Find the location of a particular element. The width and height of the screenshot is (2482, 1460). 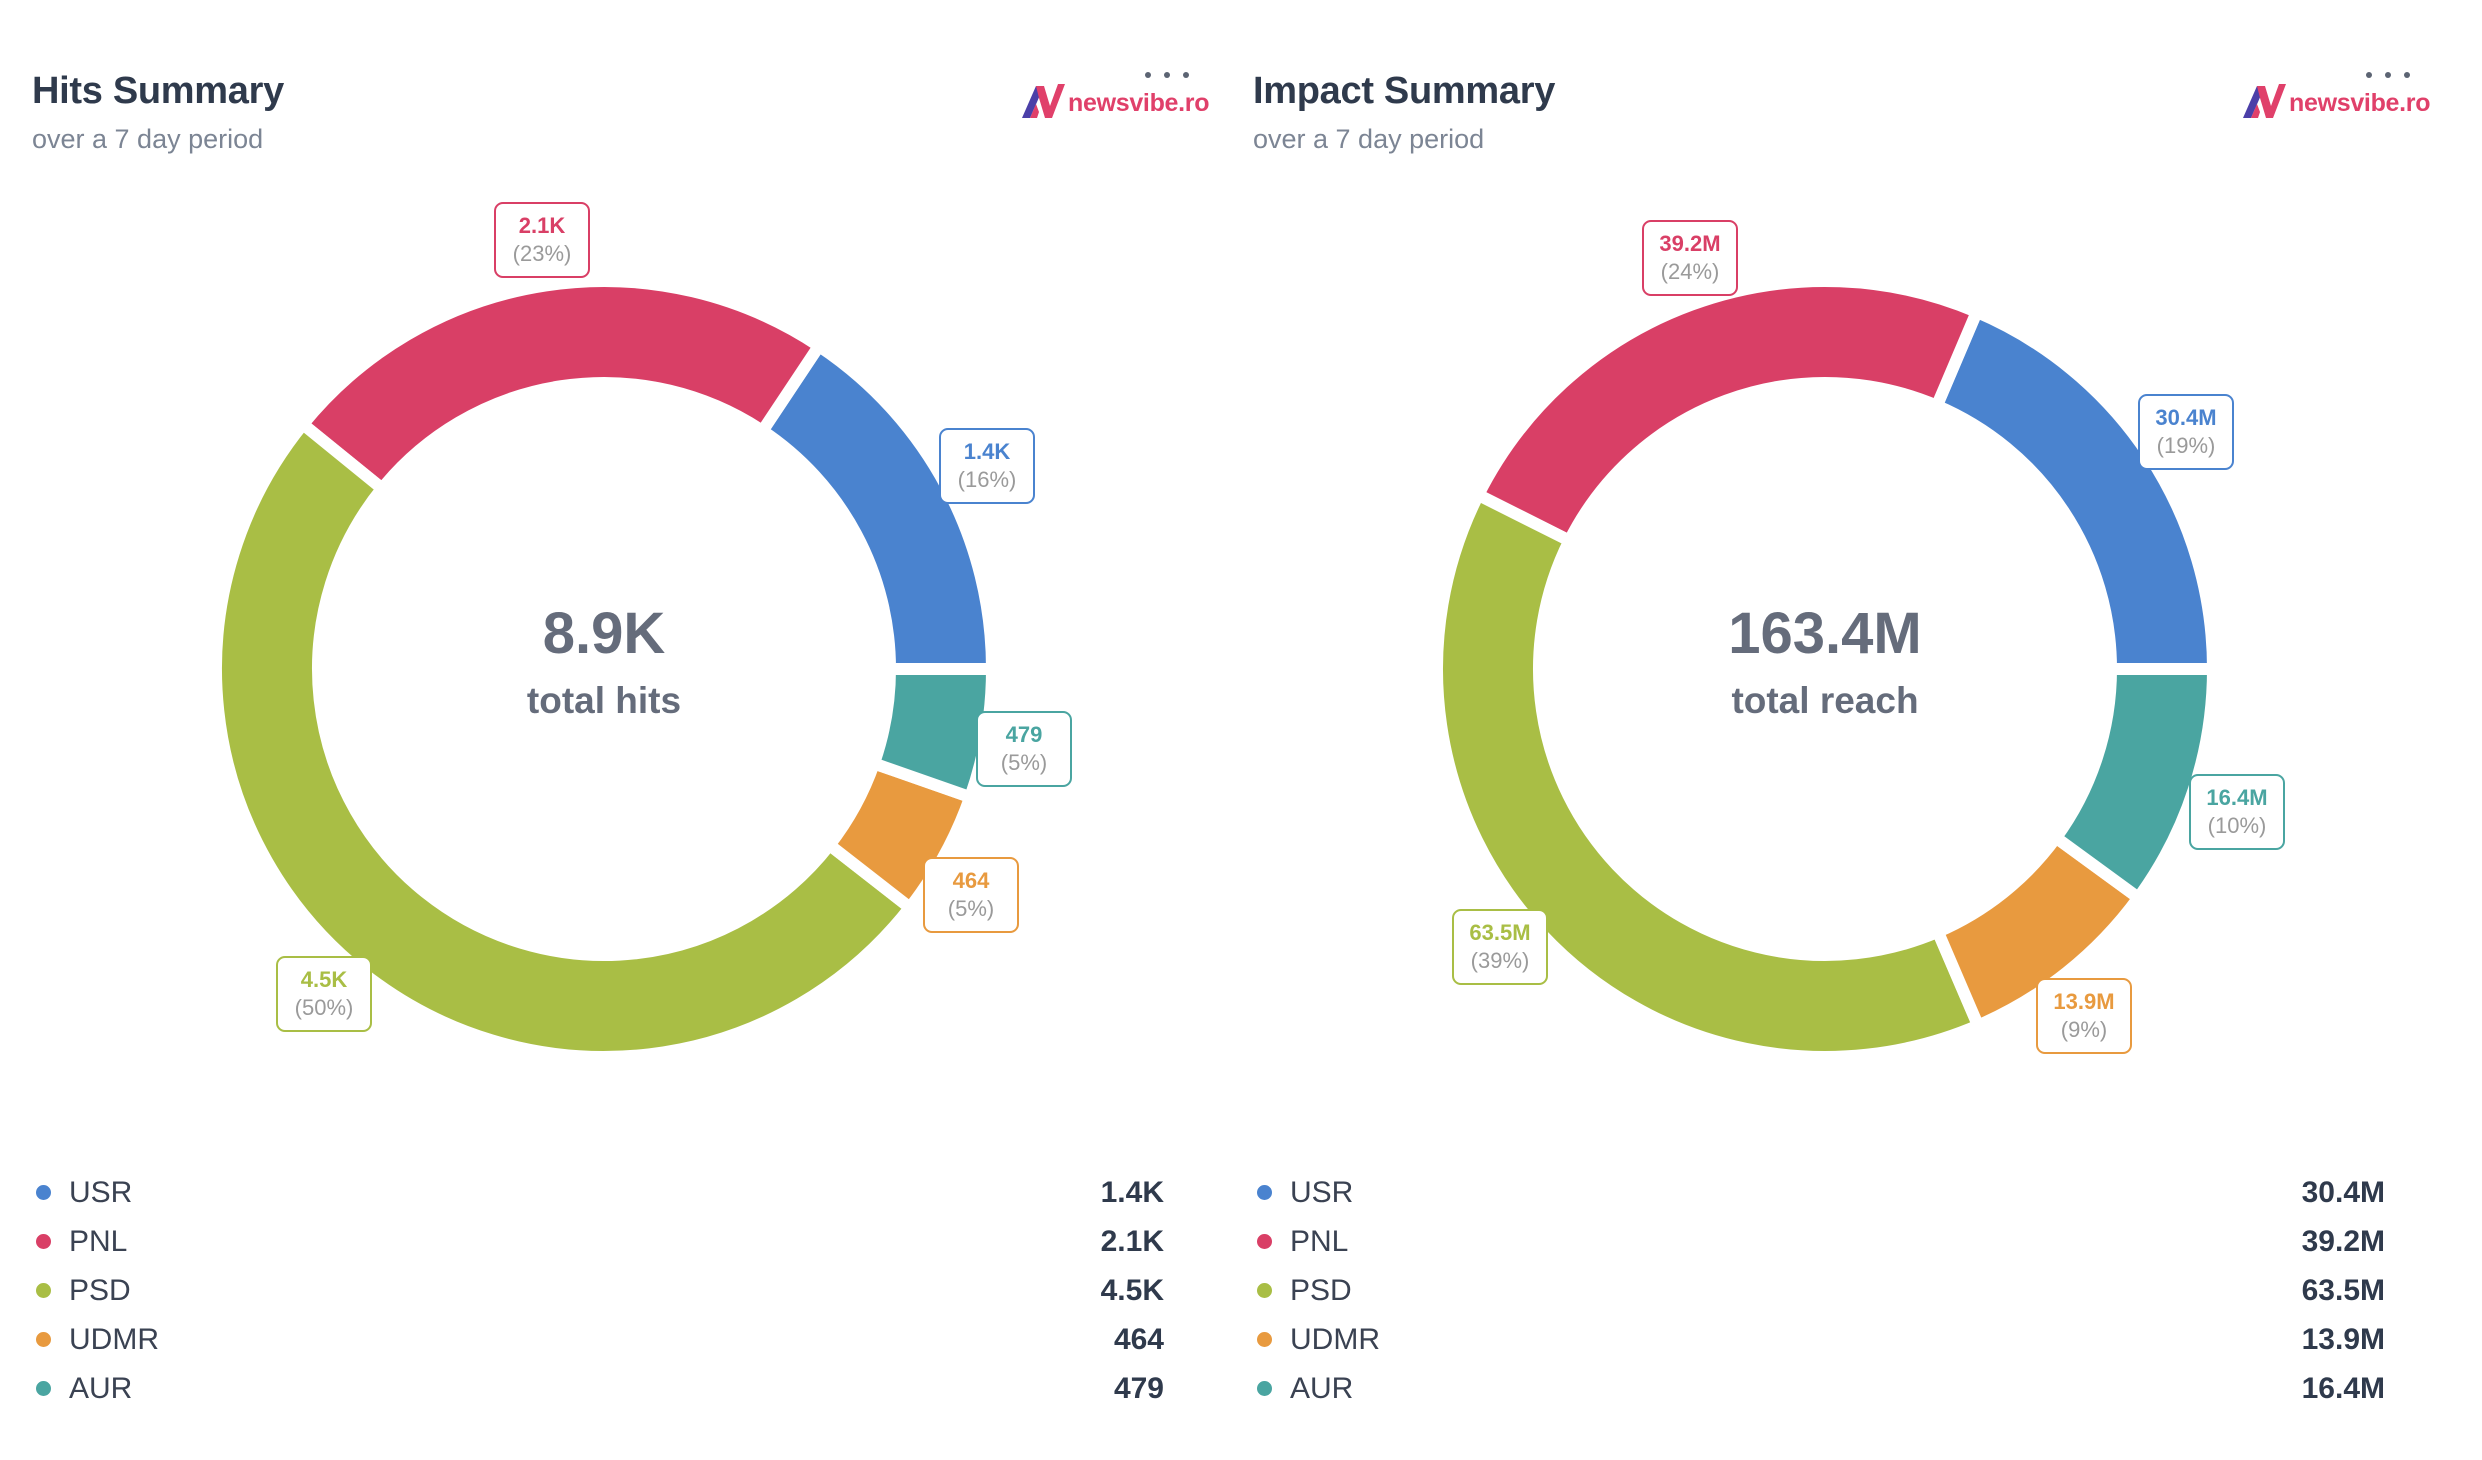

legend-value: 2.1K is located at coordinates (1132, 1241).